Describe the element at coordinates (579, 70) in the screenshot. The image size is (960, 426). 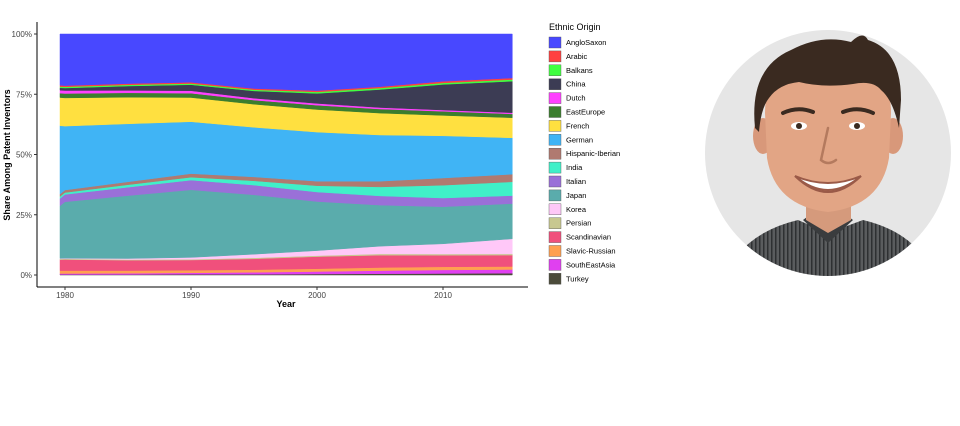
I see `legend-label: Balkans` at that location.